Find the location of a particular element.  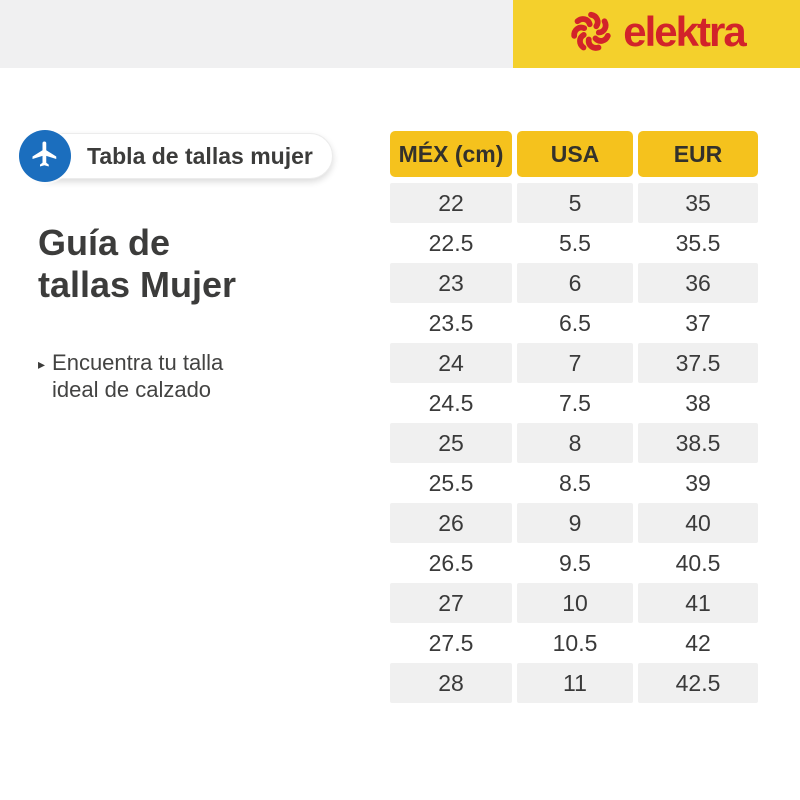

size-cell: 38.5 is located at coordinates (698, 443).